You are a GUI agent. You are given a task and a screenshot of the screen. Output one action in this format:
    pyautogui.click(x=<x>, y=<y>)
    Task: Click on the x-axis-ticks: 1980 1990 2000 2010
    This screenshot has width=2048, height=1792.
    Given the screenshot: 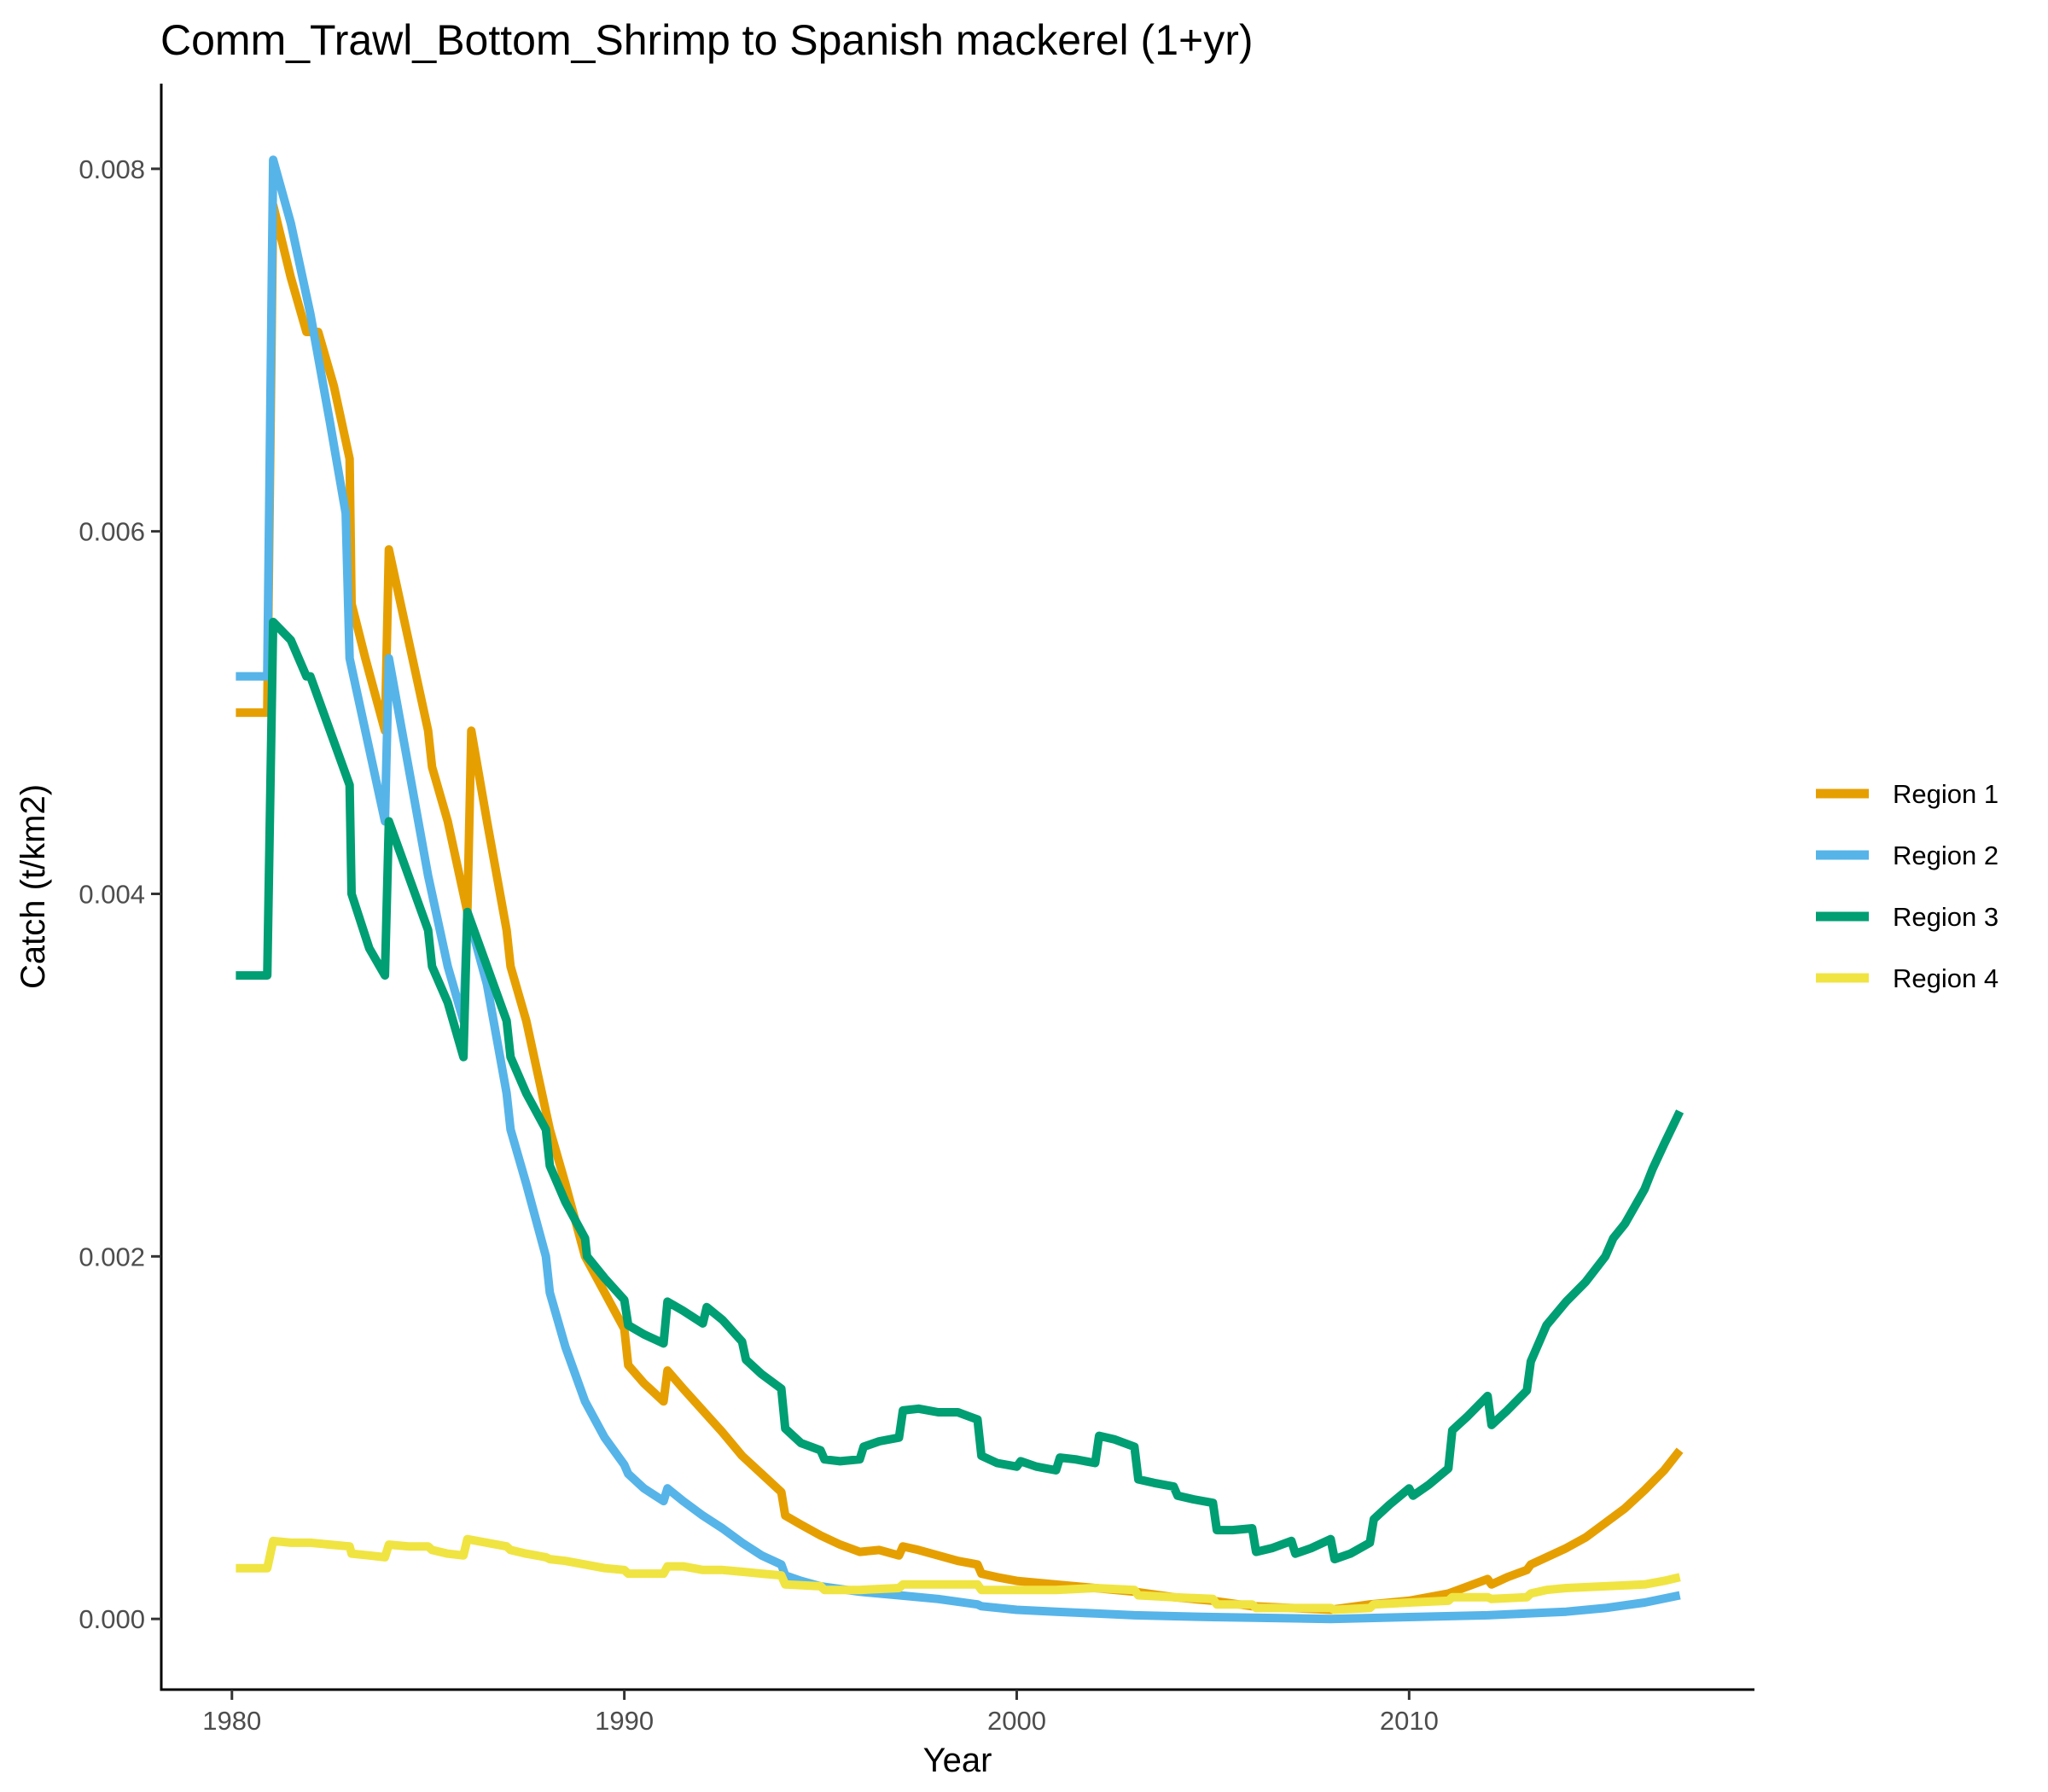 What is the action you would take?
    pyautogui.click(x=820, y=1713)
    